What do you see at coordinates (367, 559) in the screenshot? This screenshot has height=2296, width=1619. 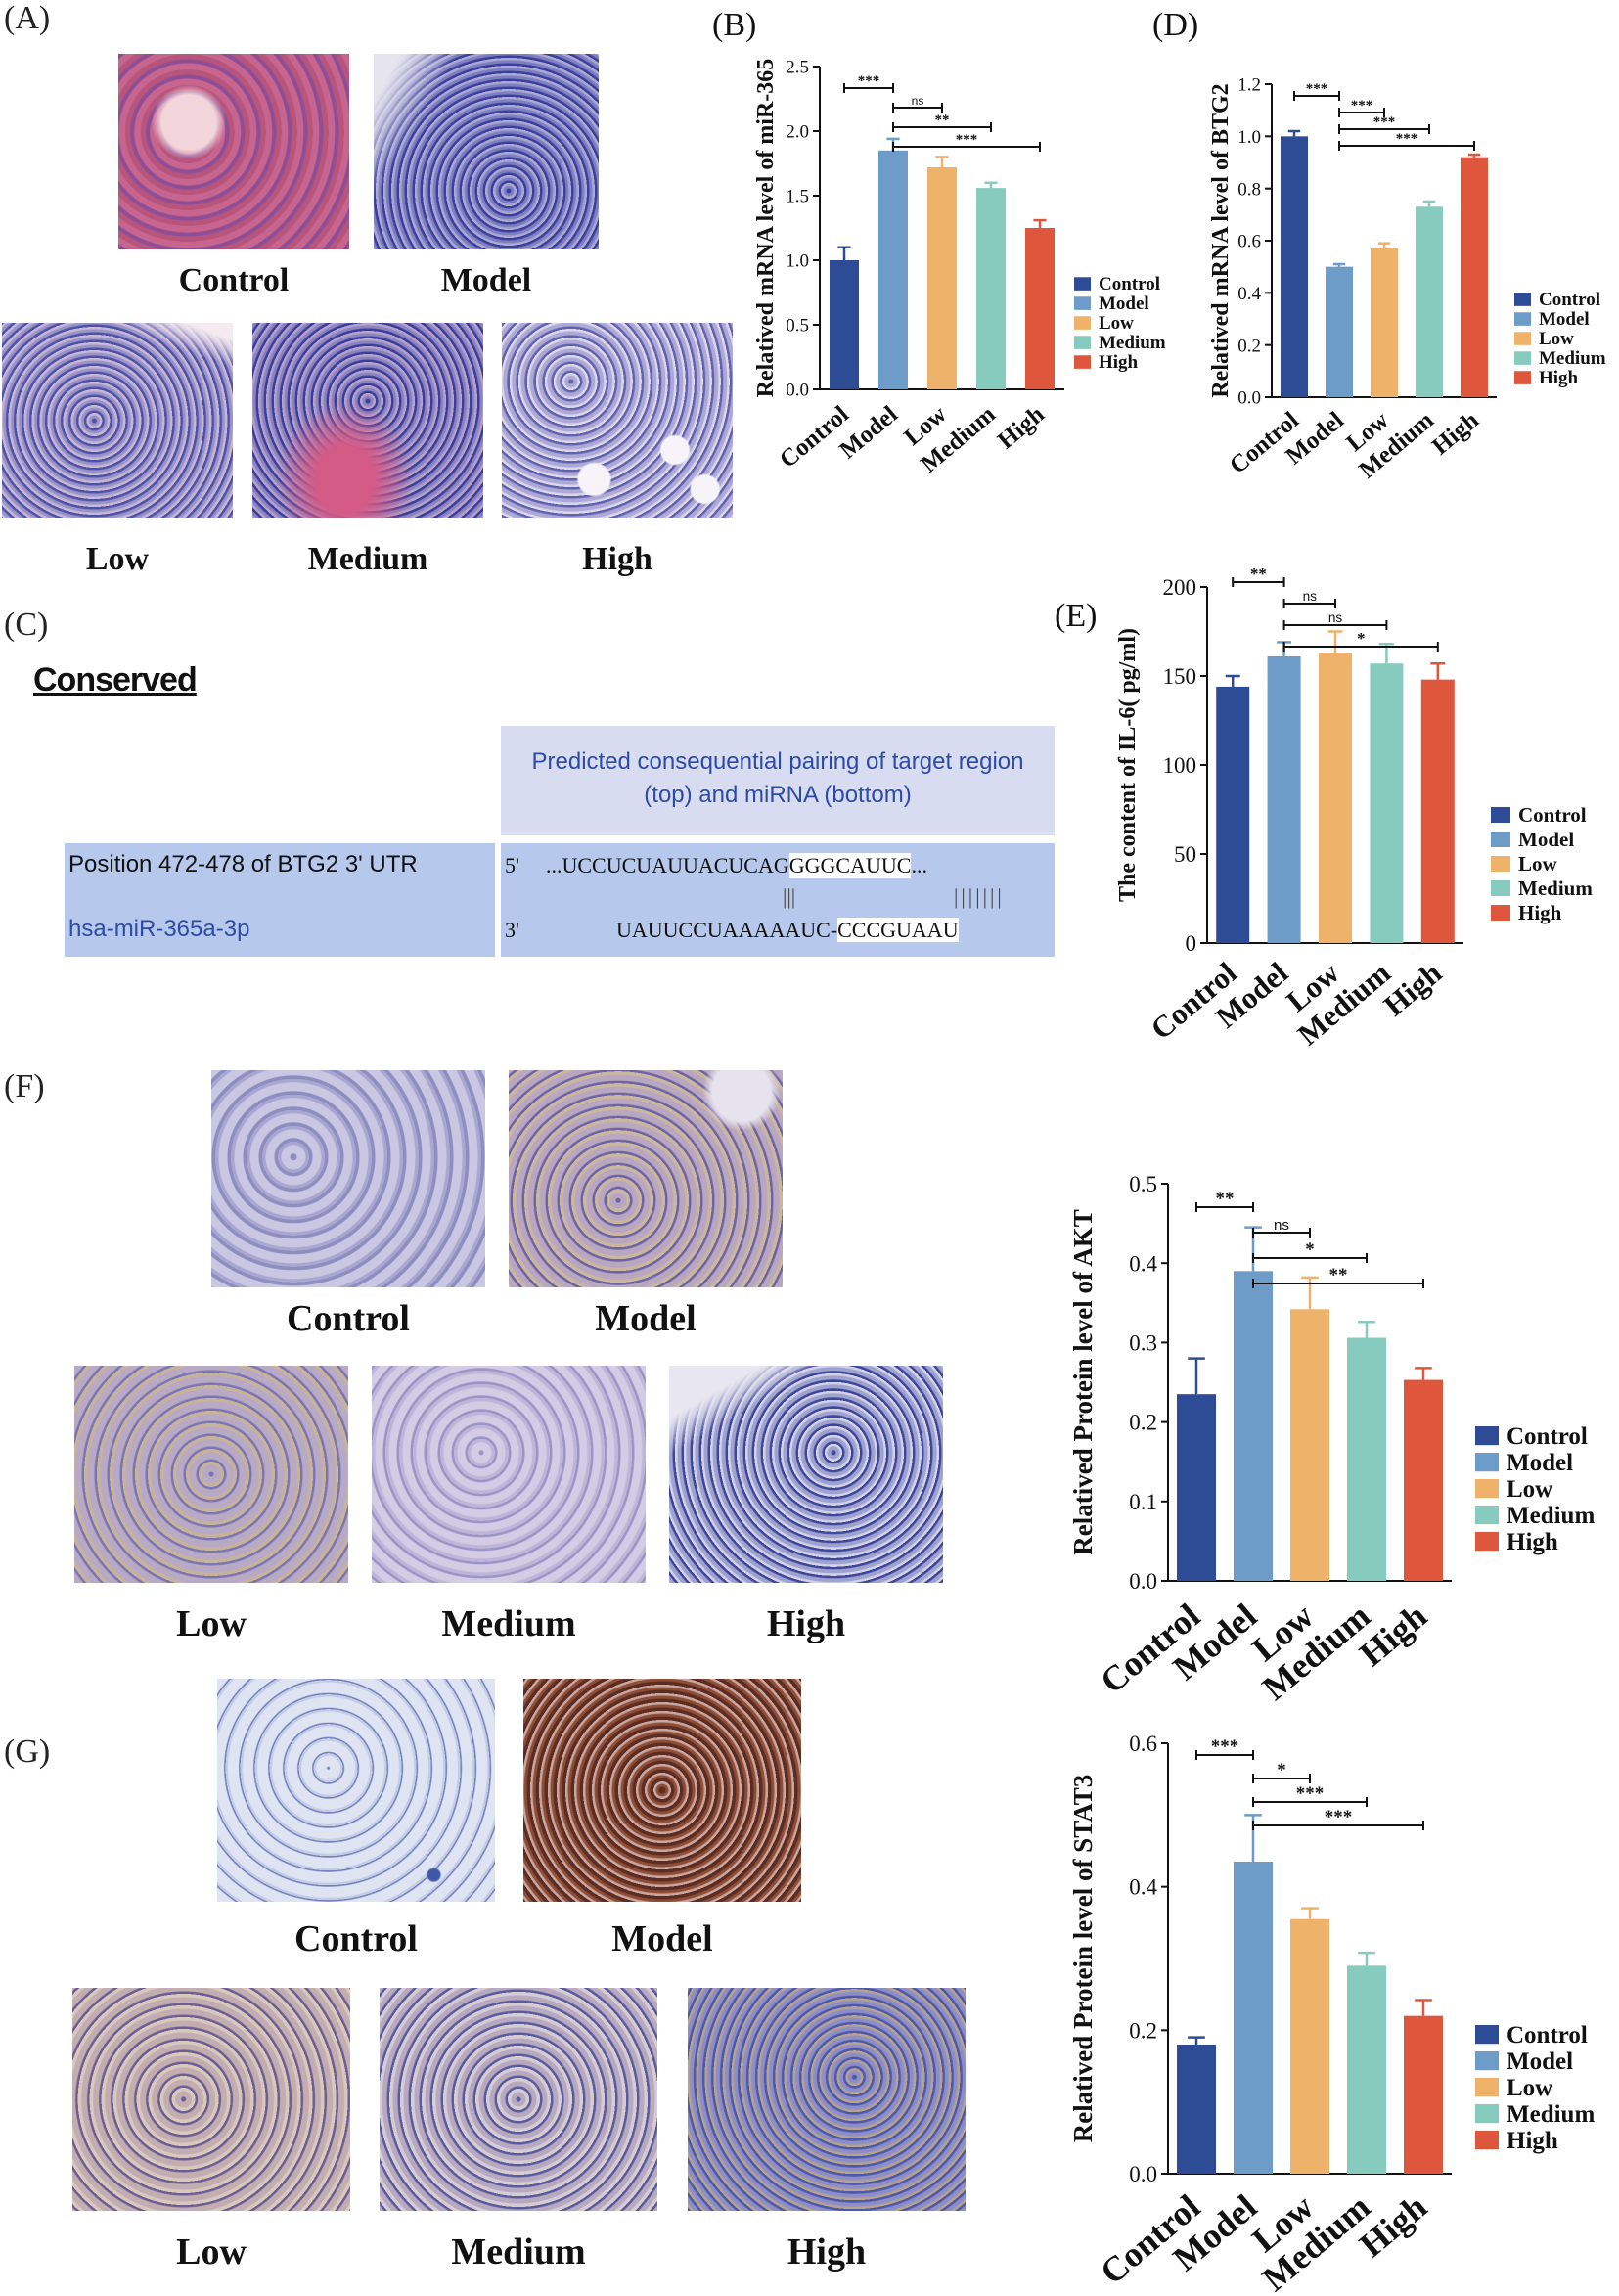 I see `panel-a-caption-medium: Medium` at bounding box center [367, 559].